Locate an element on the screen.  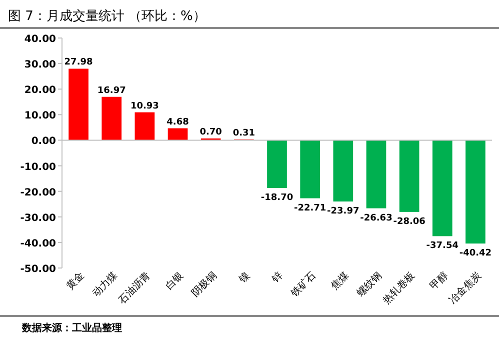
y-tick-label: 20.00 is located at coordinates (40, 90).